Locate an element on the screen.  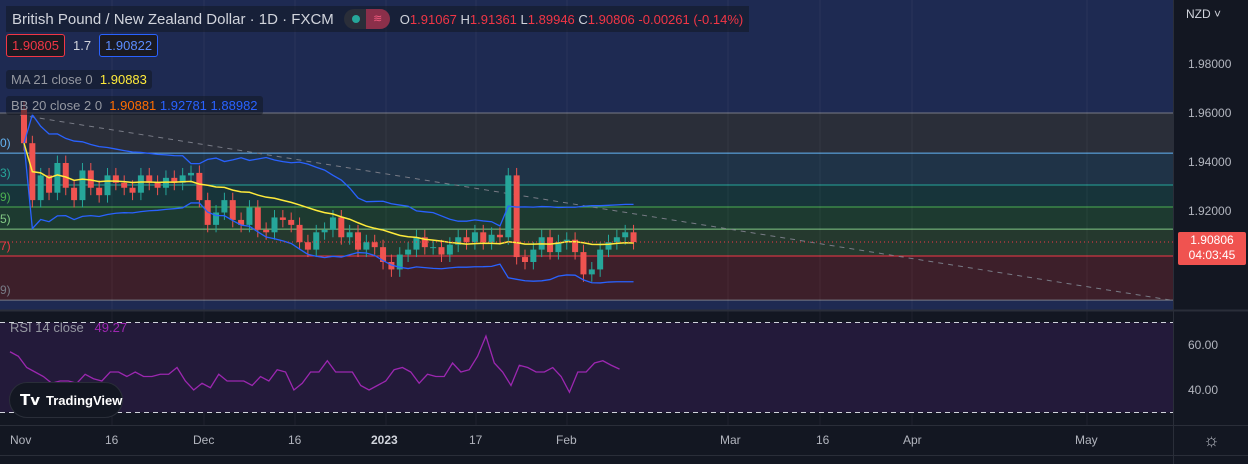
buy-button: 1.90822 is located at coordinates (129, 45).